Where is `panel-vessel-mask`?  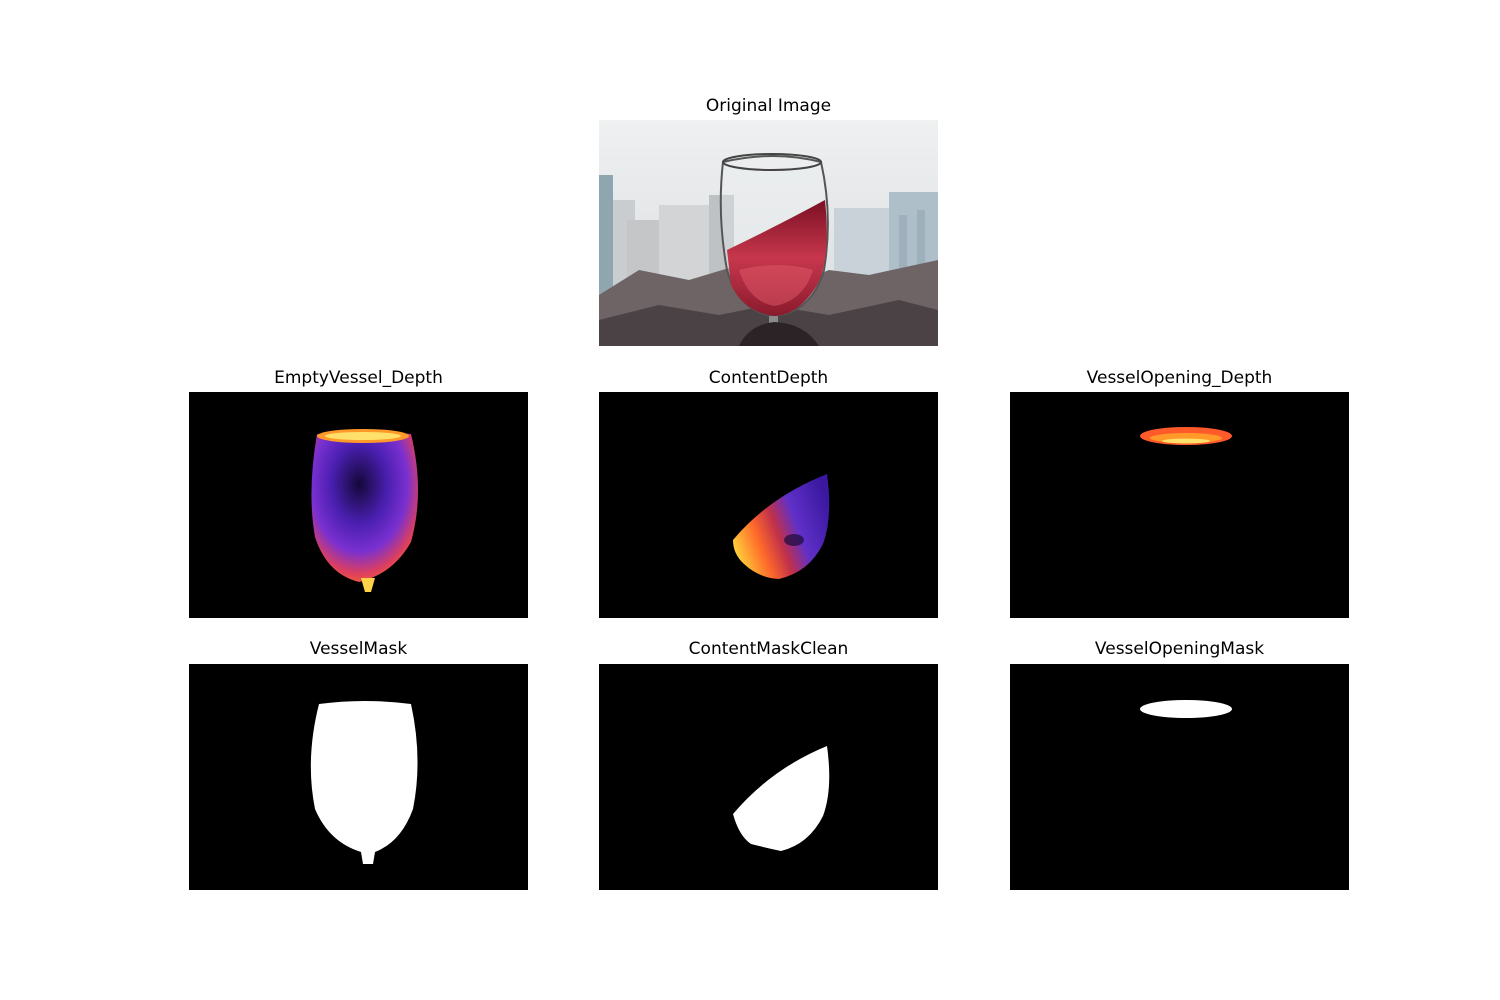
panel-vessel-mask is located at coordinates (358, 777).